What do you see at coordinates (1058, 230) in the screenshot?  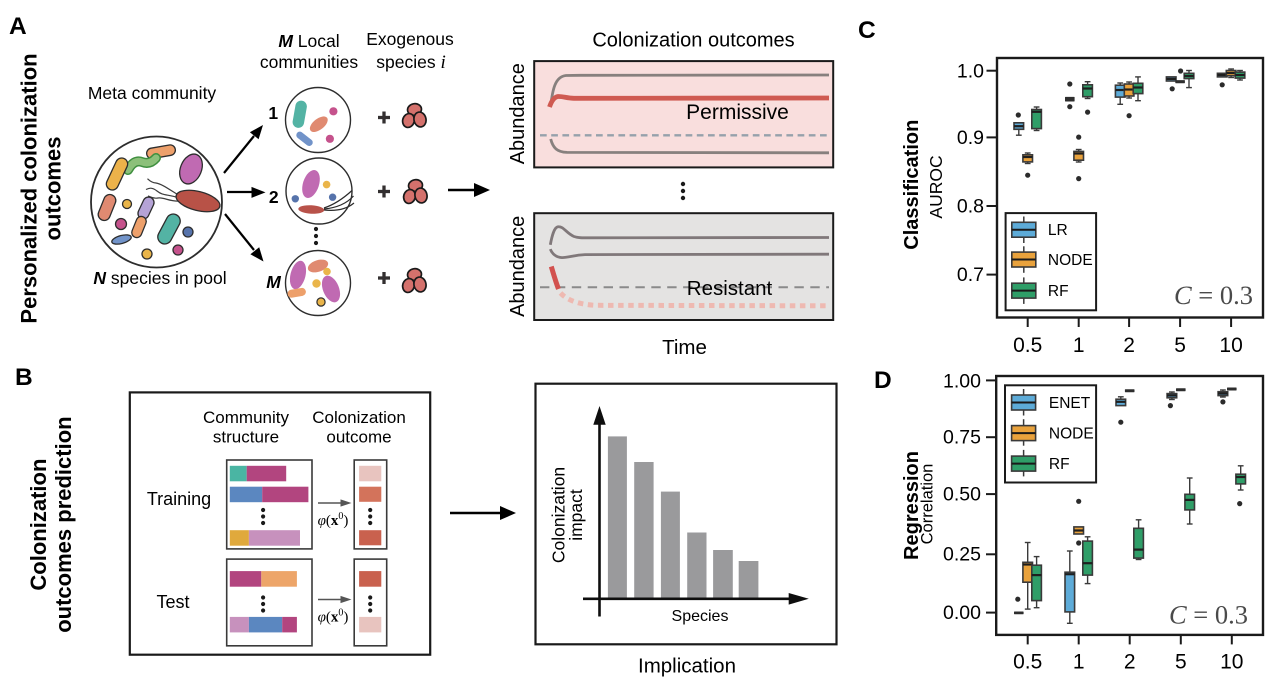 I see `svg-text: LR` at bounding box center [1058, 230].